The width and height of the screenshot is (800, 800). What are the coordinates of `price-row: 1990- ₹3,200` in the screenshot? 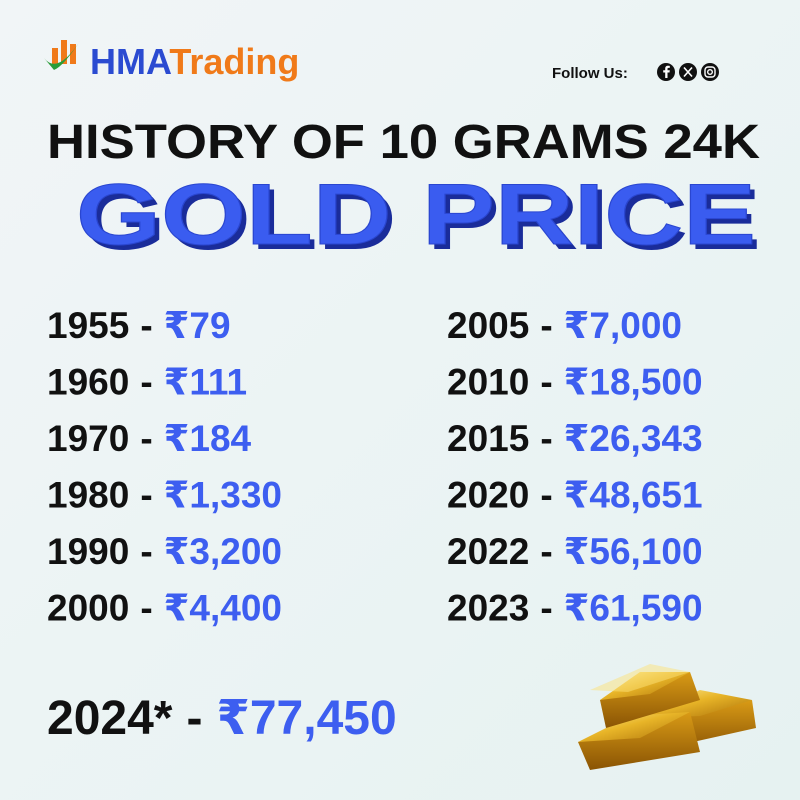 It's located at (164, 551).